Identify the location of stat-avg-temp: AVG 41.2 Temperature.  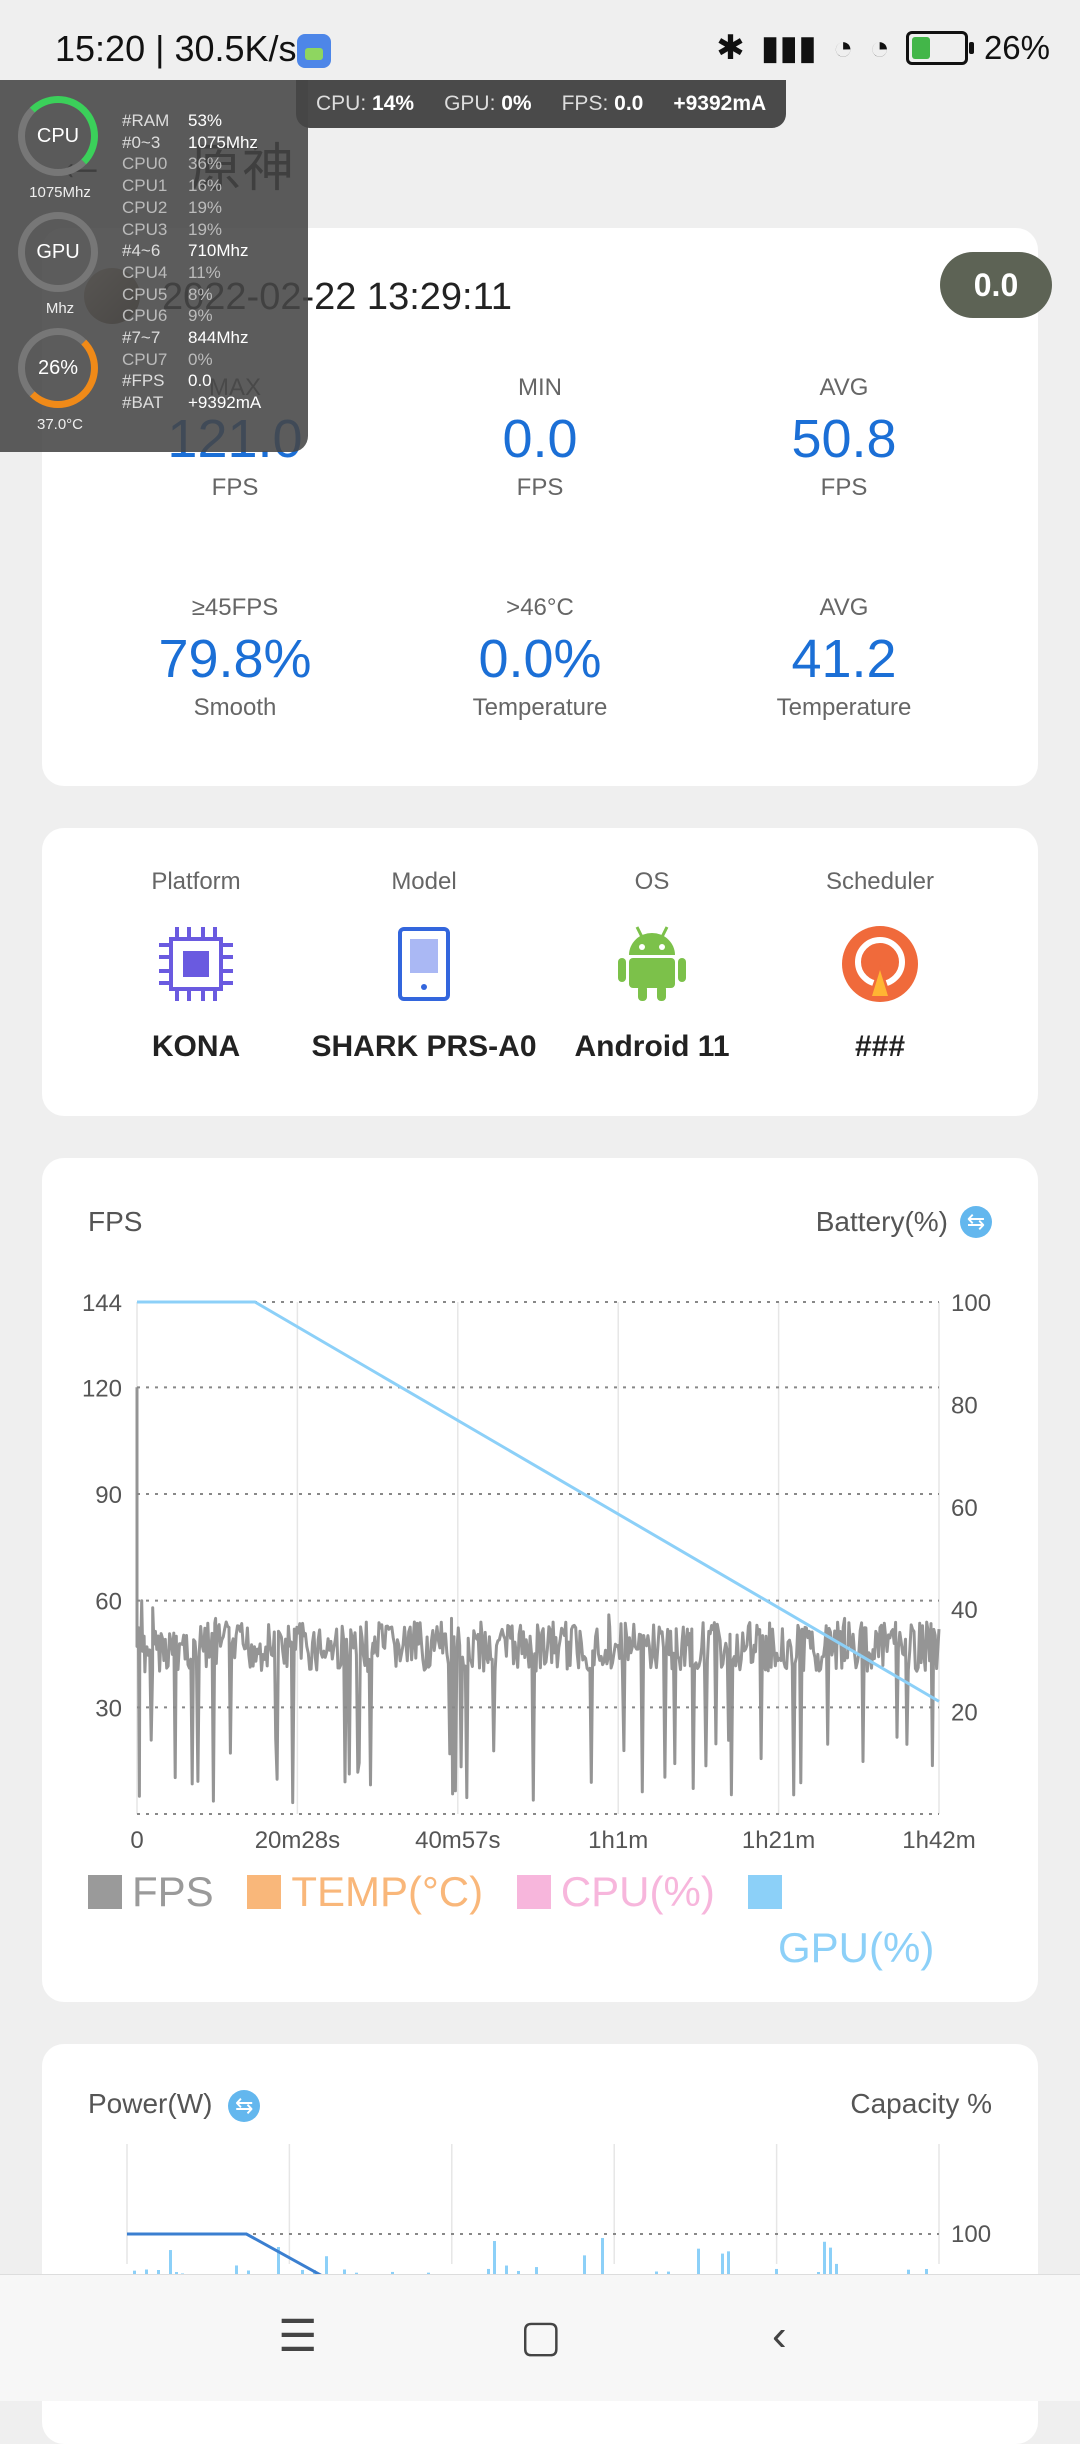
(844, 657).